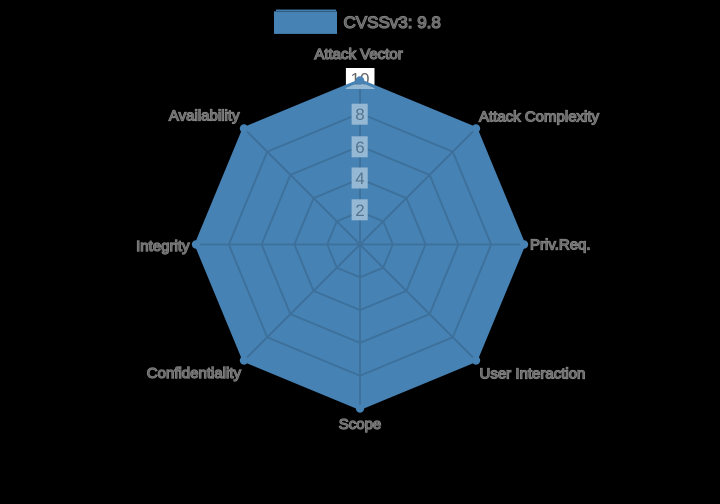  I want to click on svg-text: CVSSv3: 9.8, so click(392, 22).